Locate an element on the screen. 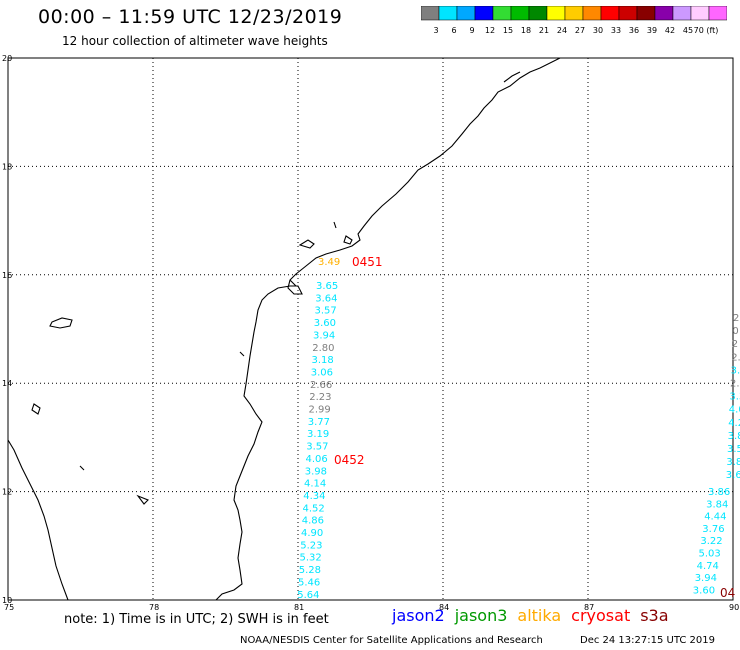 Image resolution: width=740 pixels, height=650 pixels. latitude-label: 20 is located at coordinates (7, 58).